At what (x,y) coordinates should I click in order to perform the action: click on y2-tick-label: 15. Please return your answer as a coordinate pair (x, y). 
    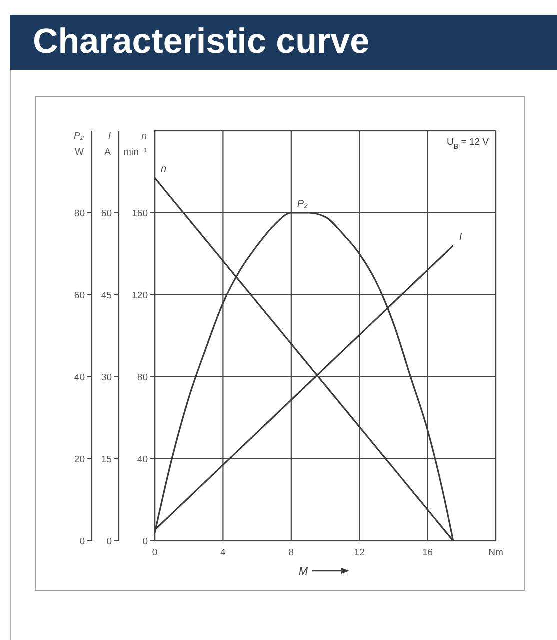
    Looking at the image, I should click on (106, 460).